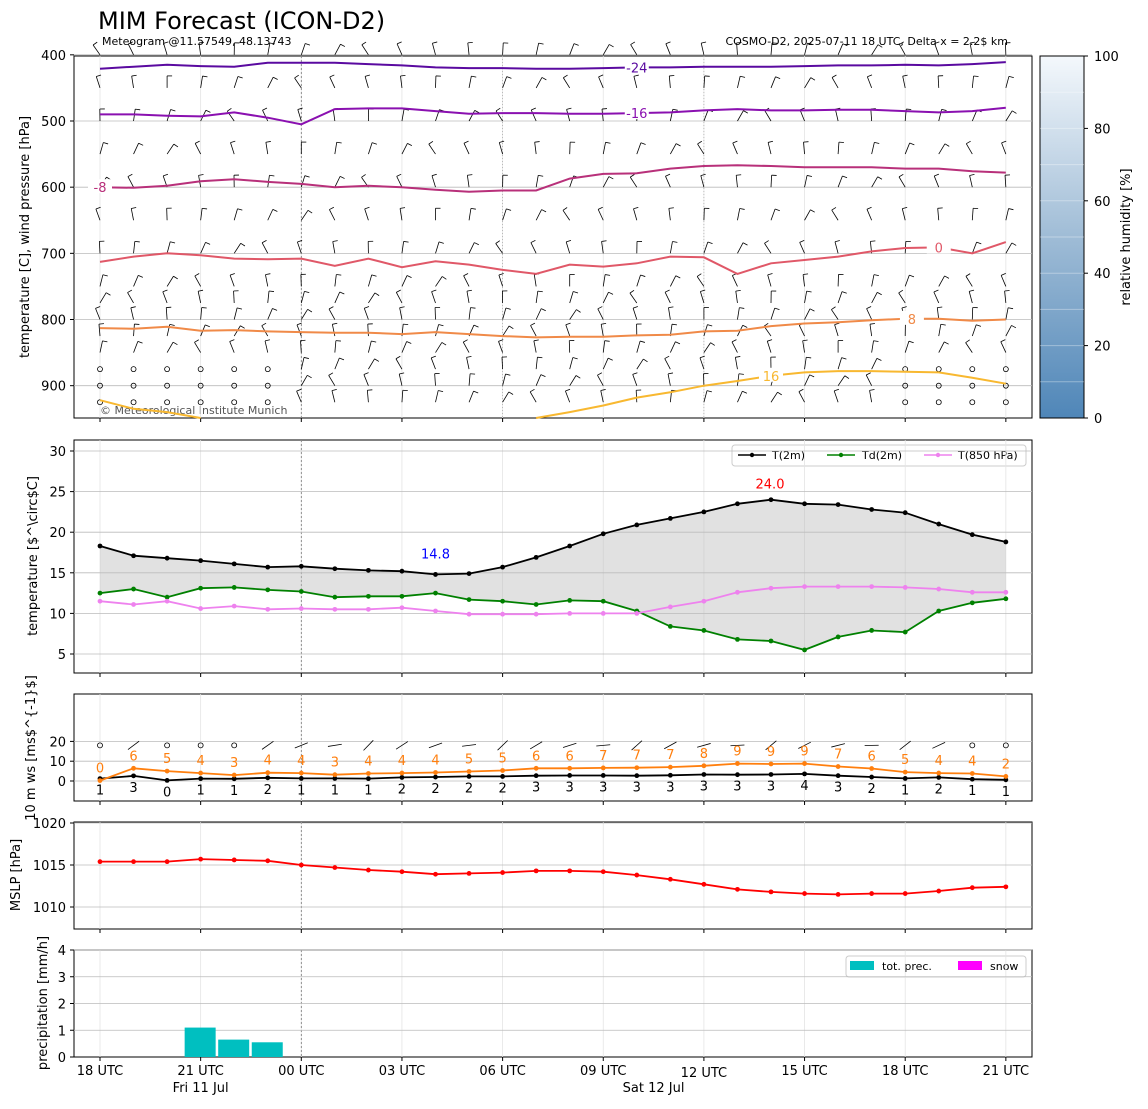 This screenshot has width=1148, height=1109. What do you see at coordinates (57, 742) in the screenshot?
I see `y-tick-label-wind: 20` at bounding box center [57, 742].